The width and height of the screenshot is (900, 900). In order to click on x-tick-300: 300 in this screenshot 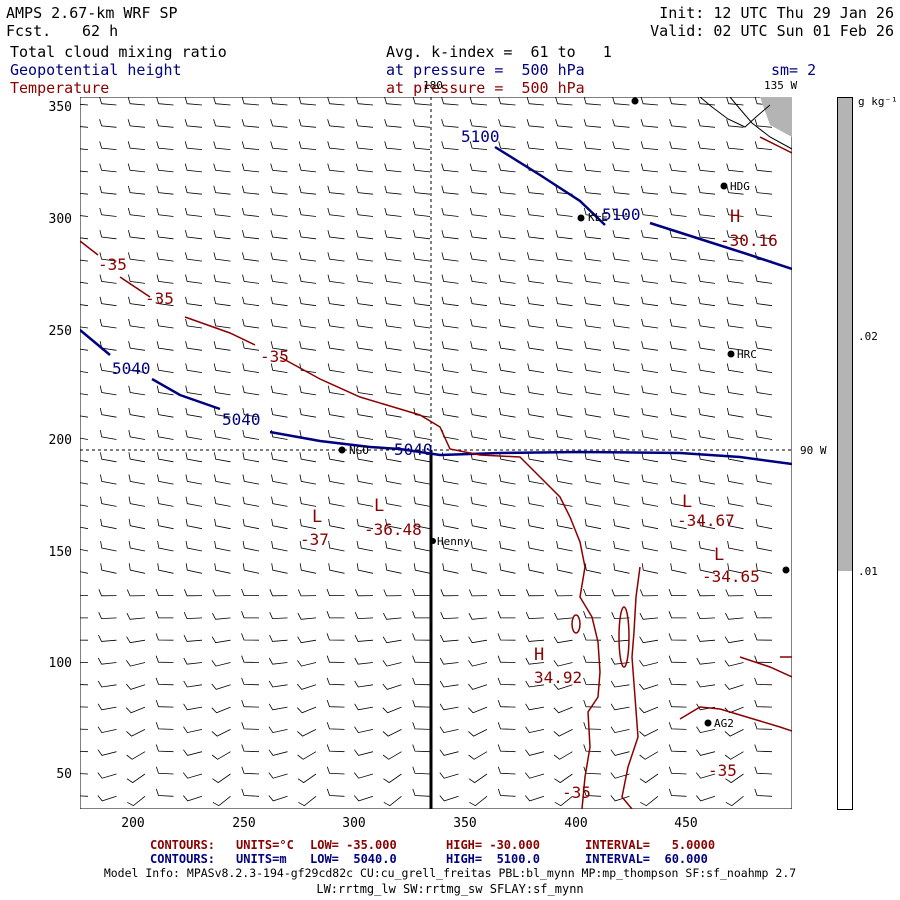, I will do `click(354, 823)`.